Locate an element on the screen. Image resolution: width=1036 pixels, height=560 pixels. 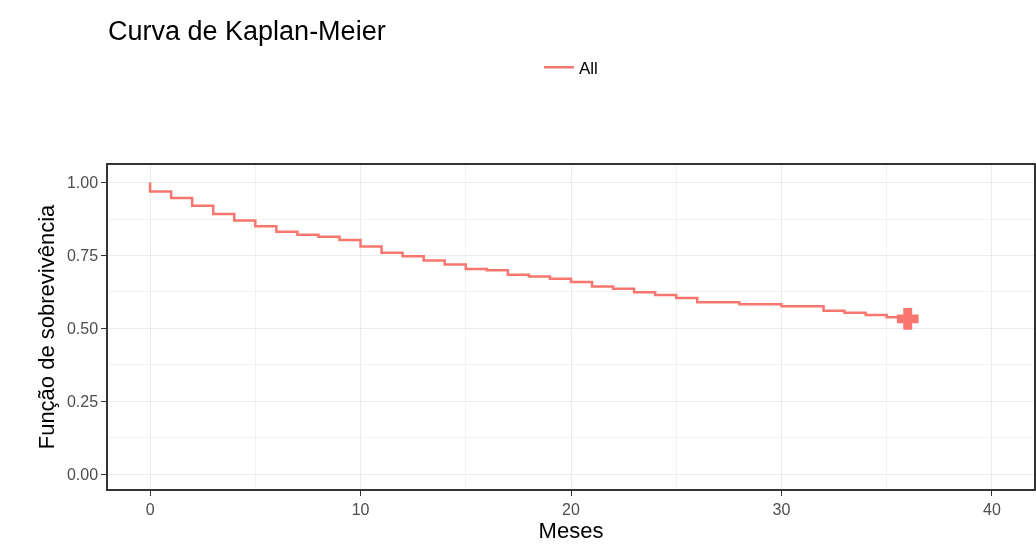
x-tick-label: 40 is located at coordinates (992, 509).